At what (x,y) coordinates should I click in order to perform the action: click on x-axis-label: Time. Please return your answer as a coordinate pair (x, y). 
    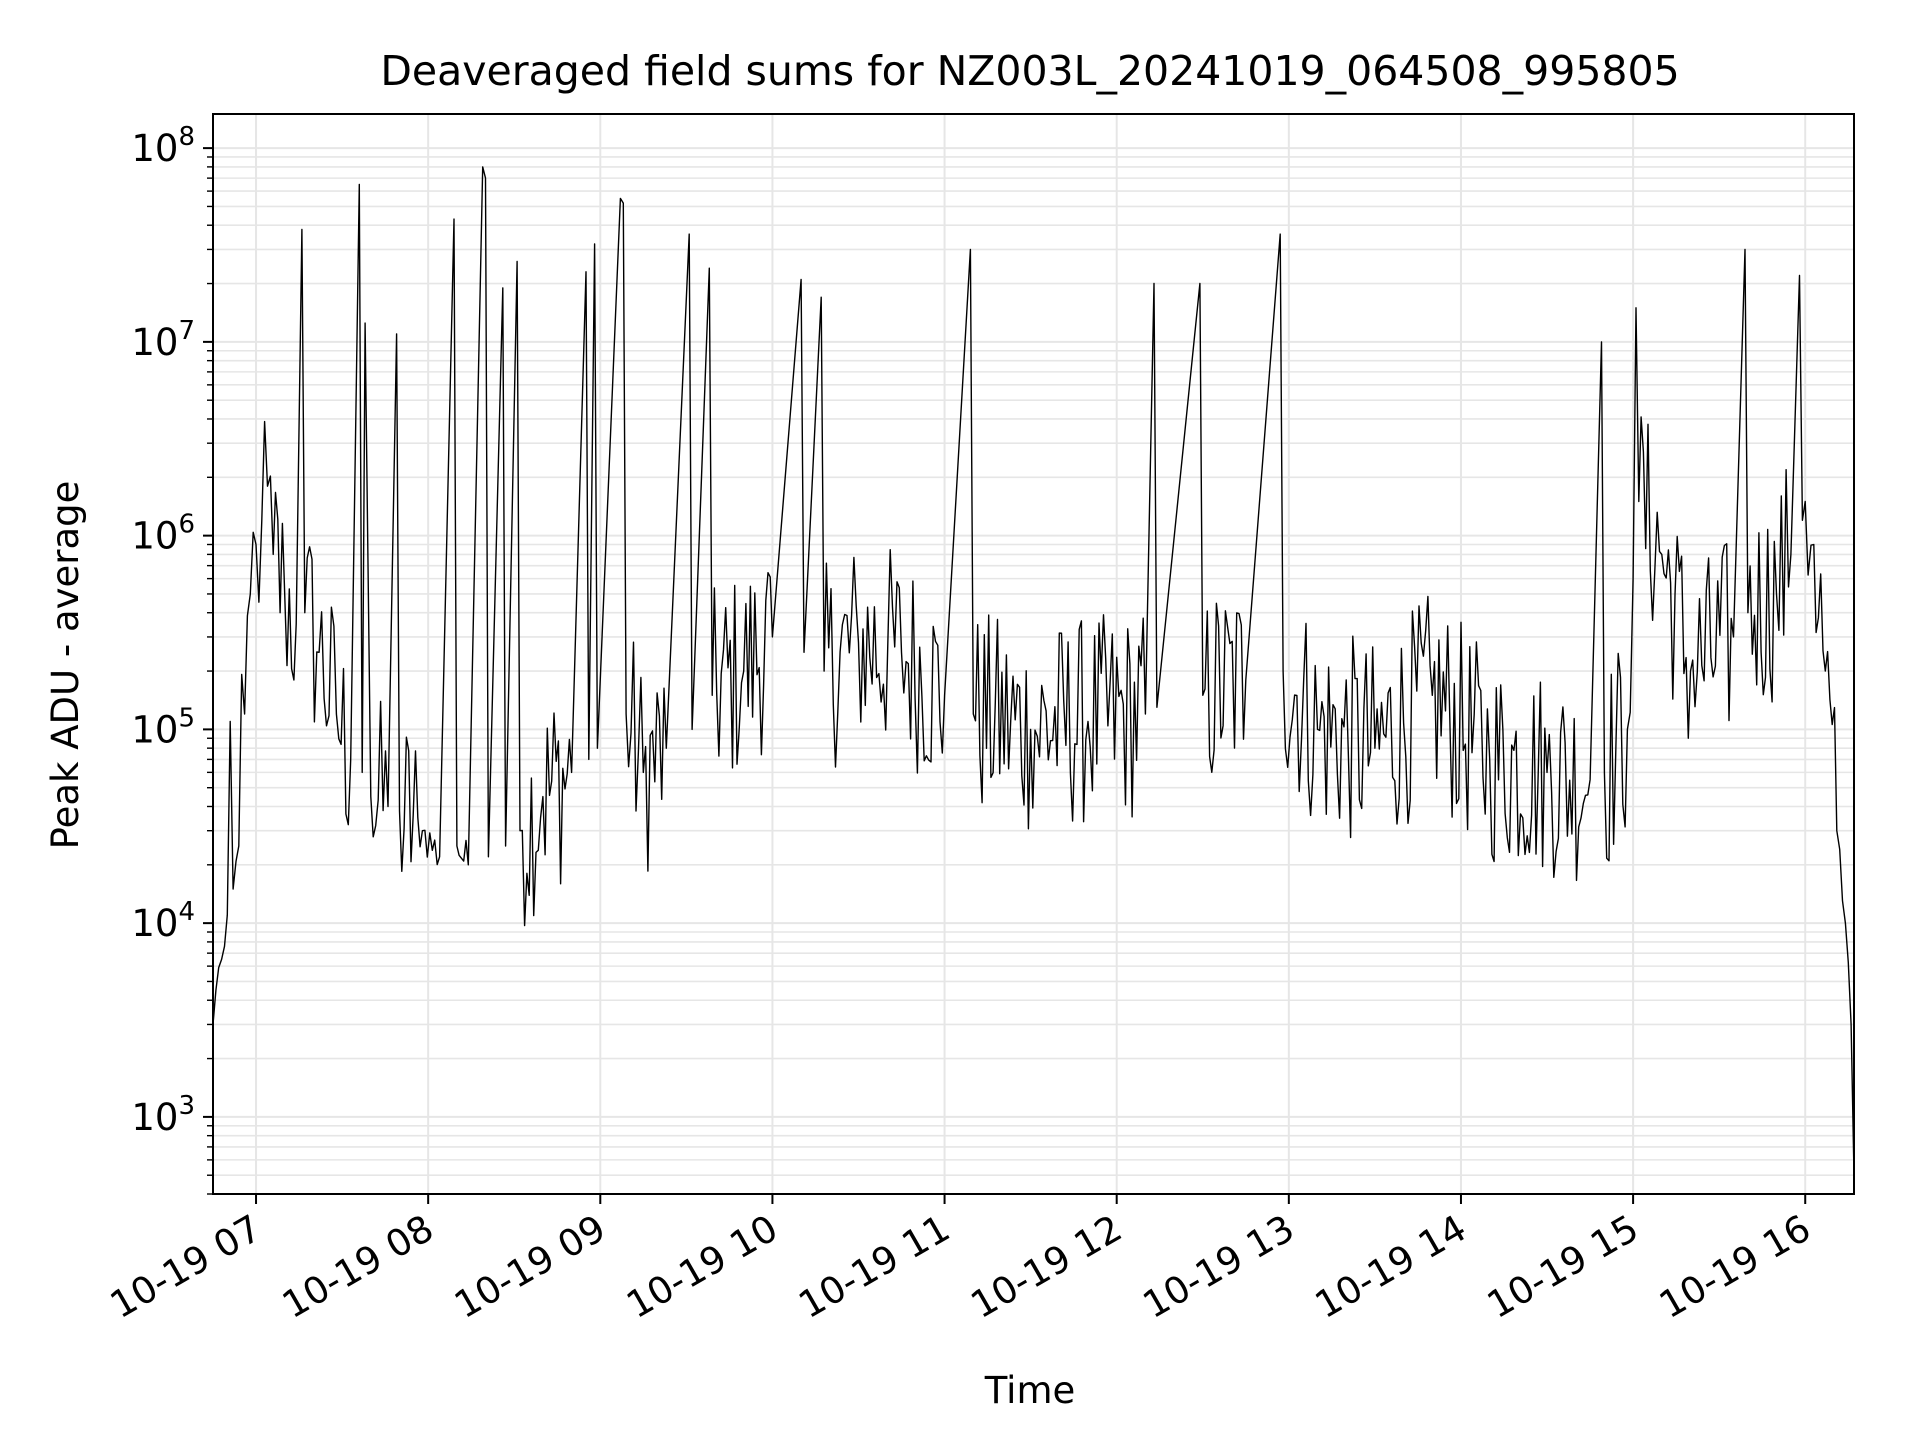
    Looking at the image, I should click on (1030, 1390).